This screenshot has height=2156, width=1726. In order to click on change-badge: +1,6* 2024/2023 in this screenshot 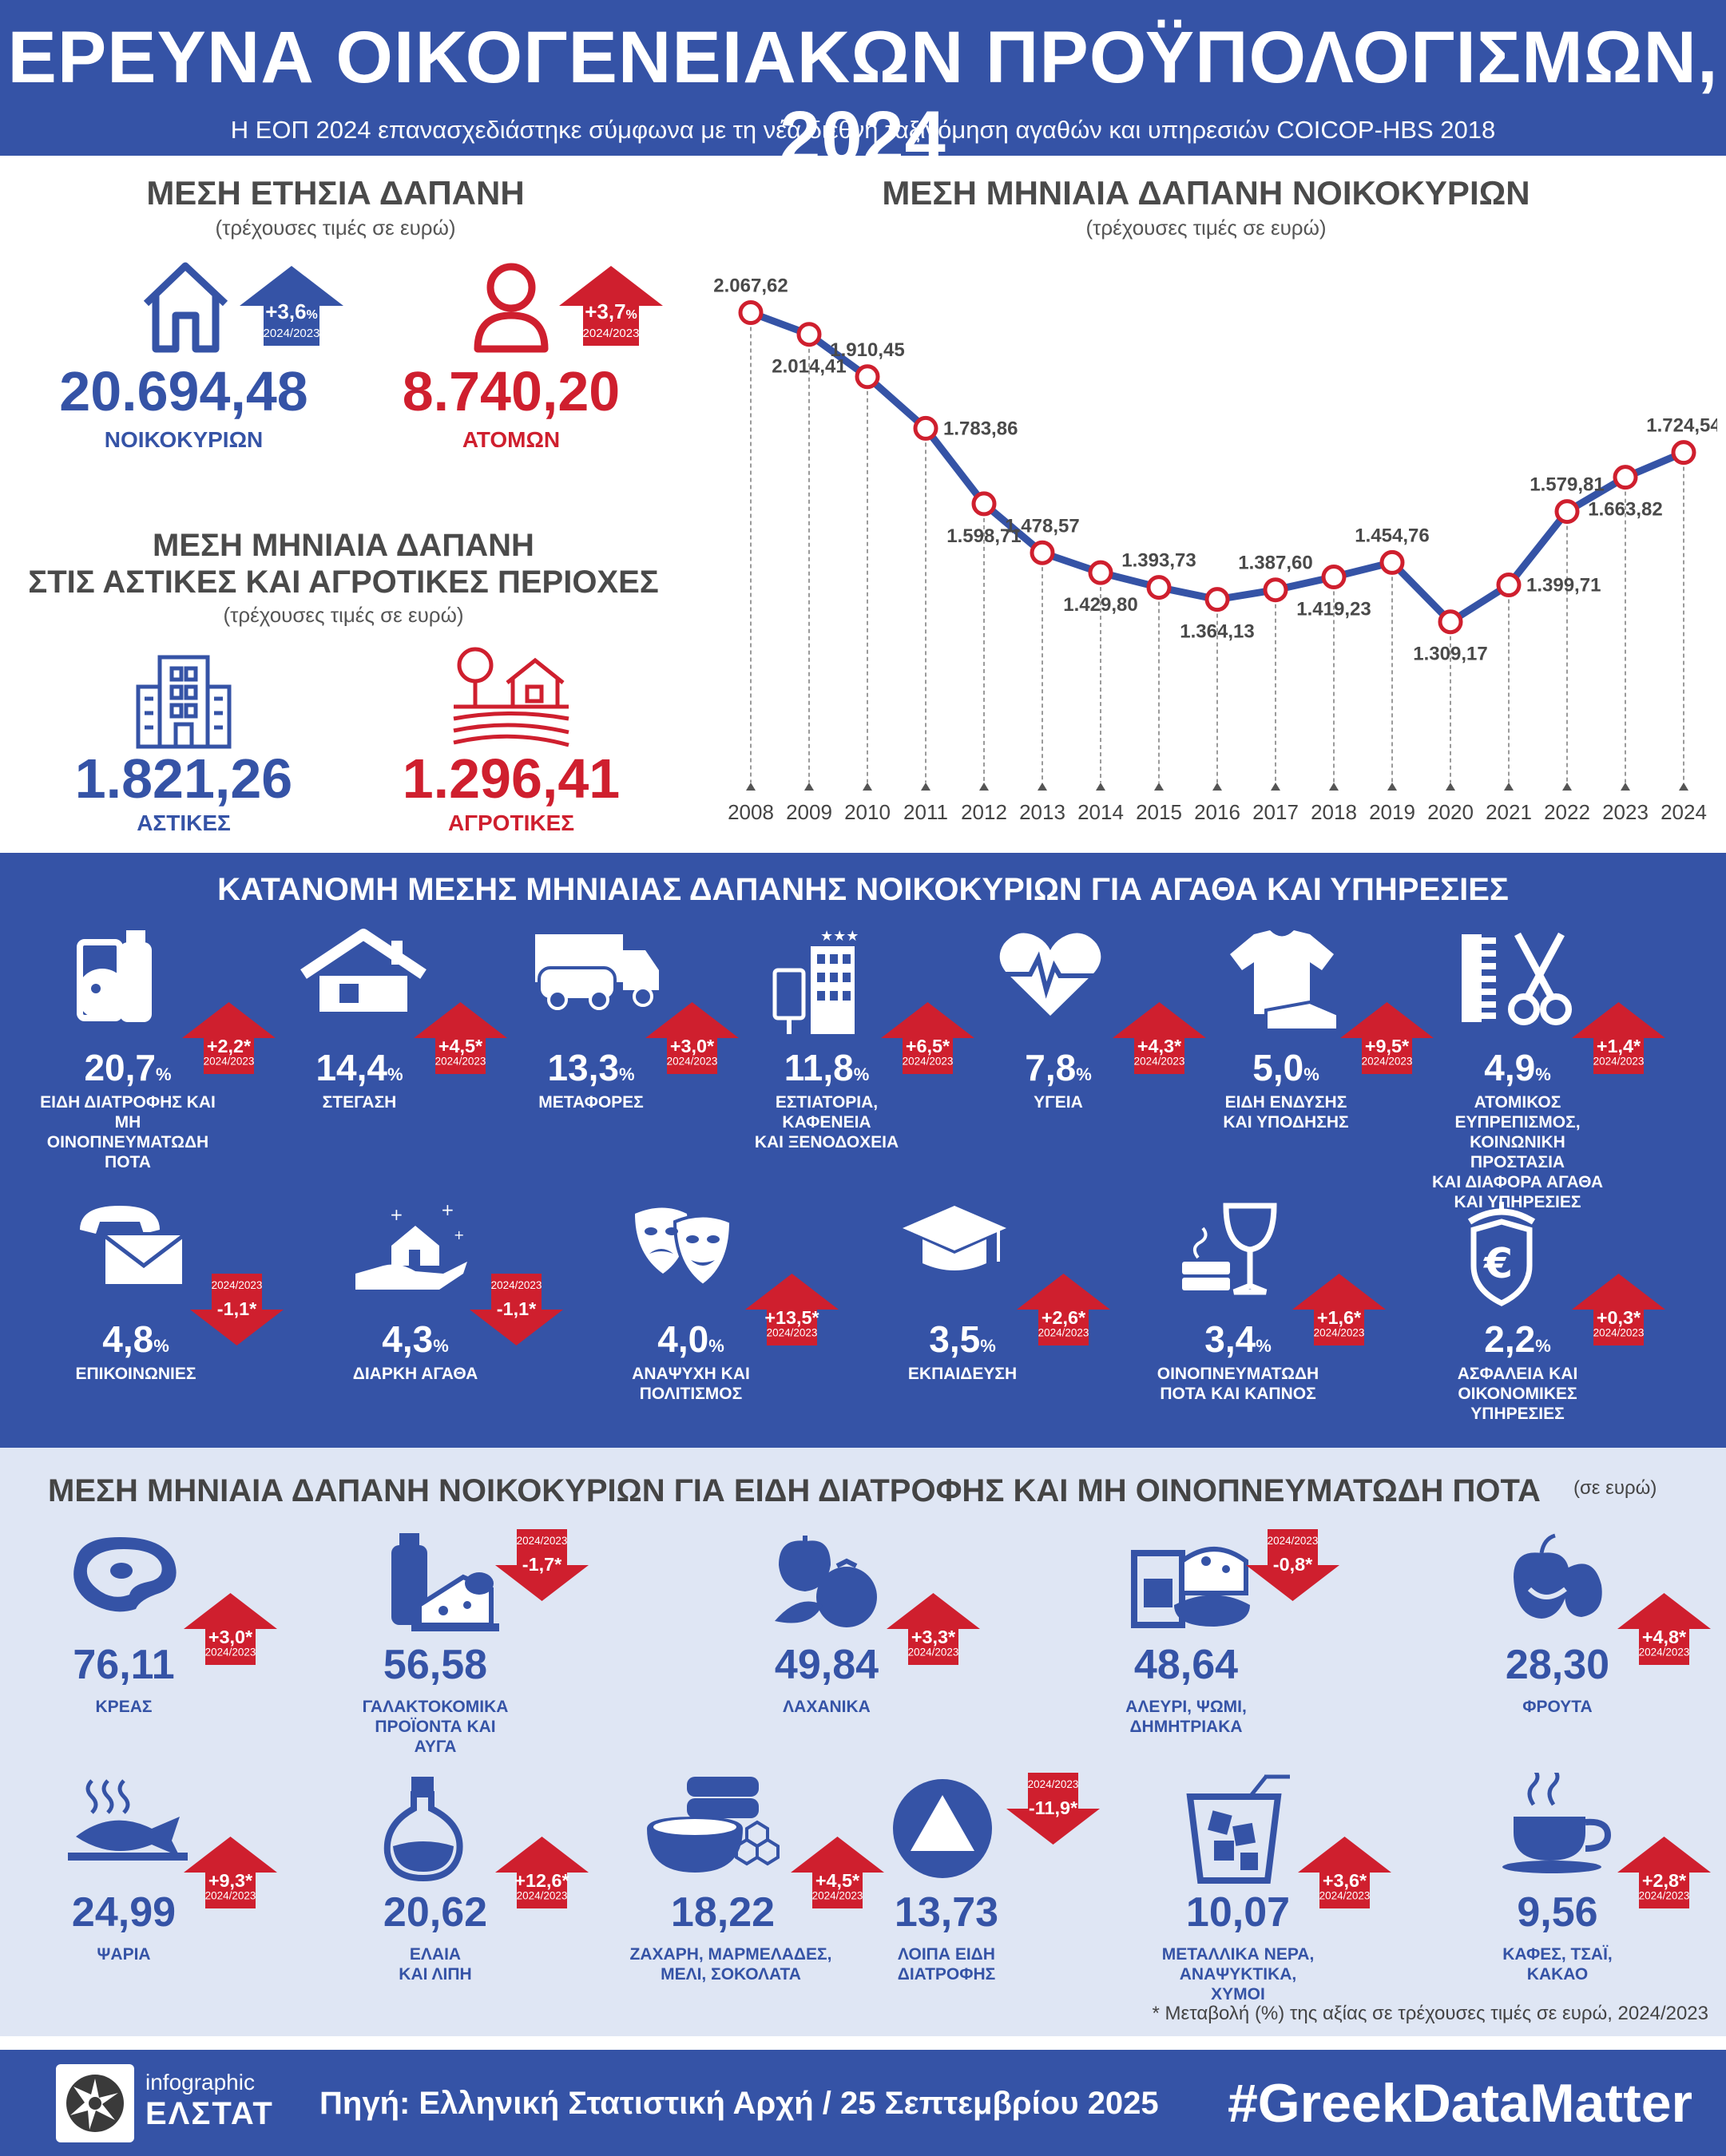, I will do `click(1339, 1310)`.